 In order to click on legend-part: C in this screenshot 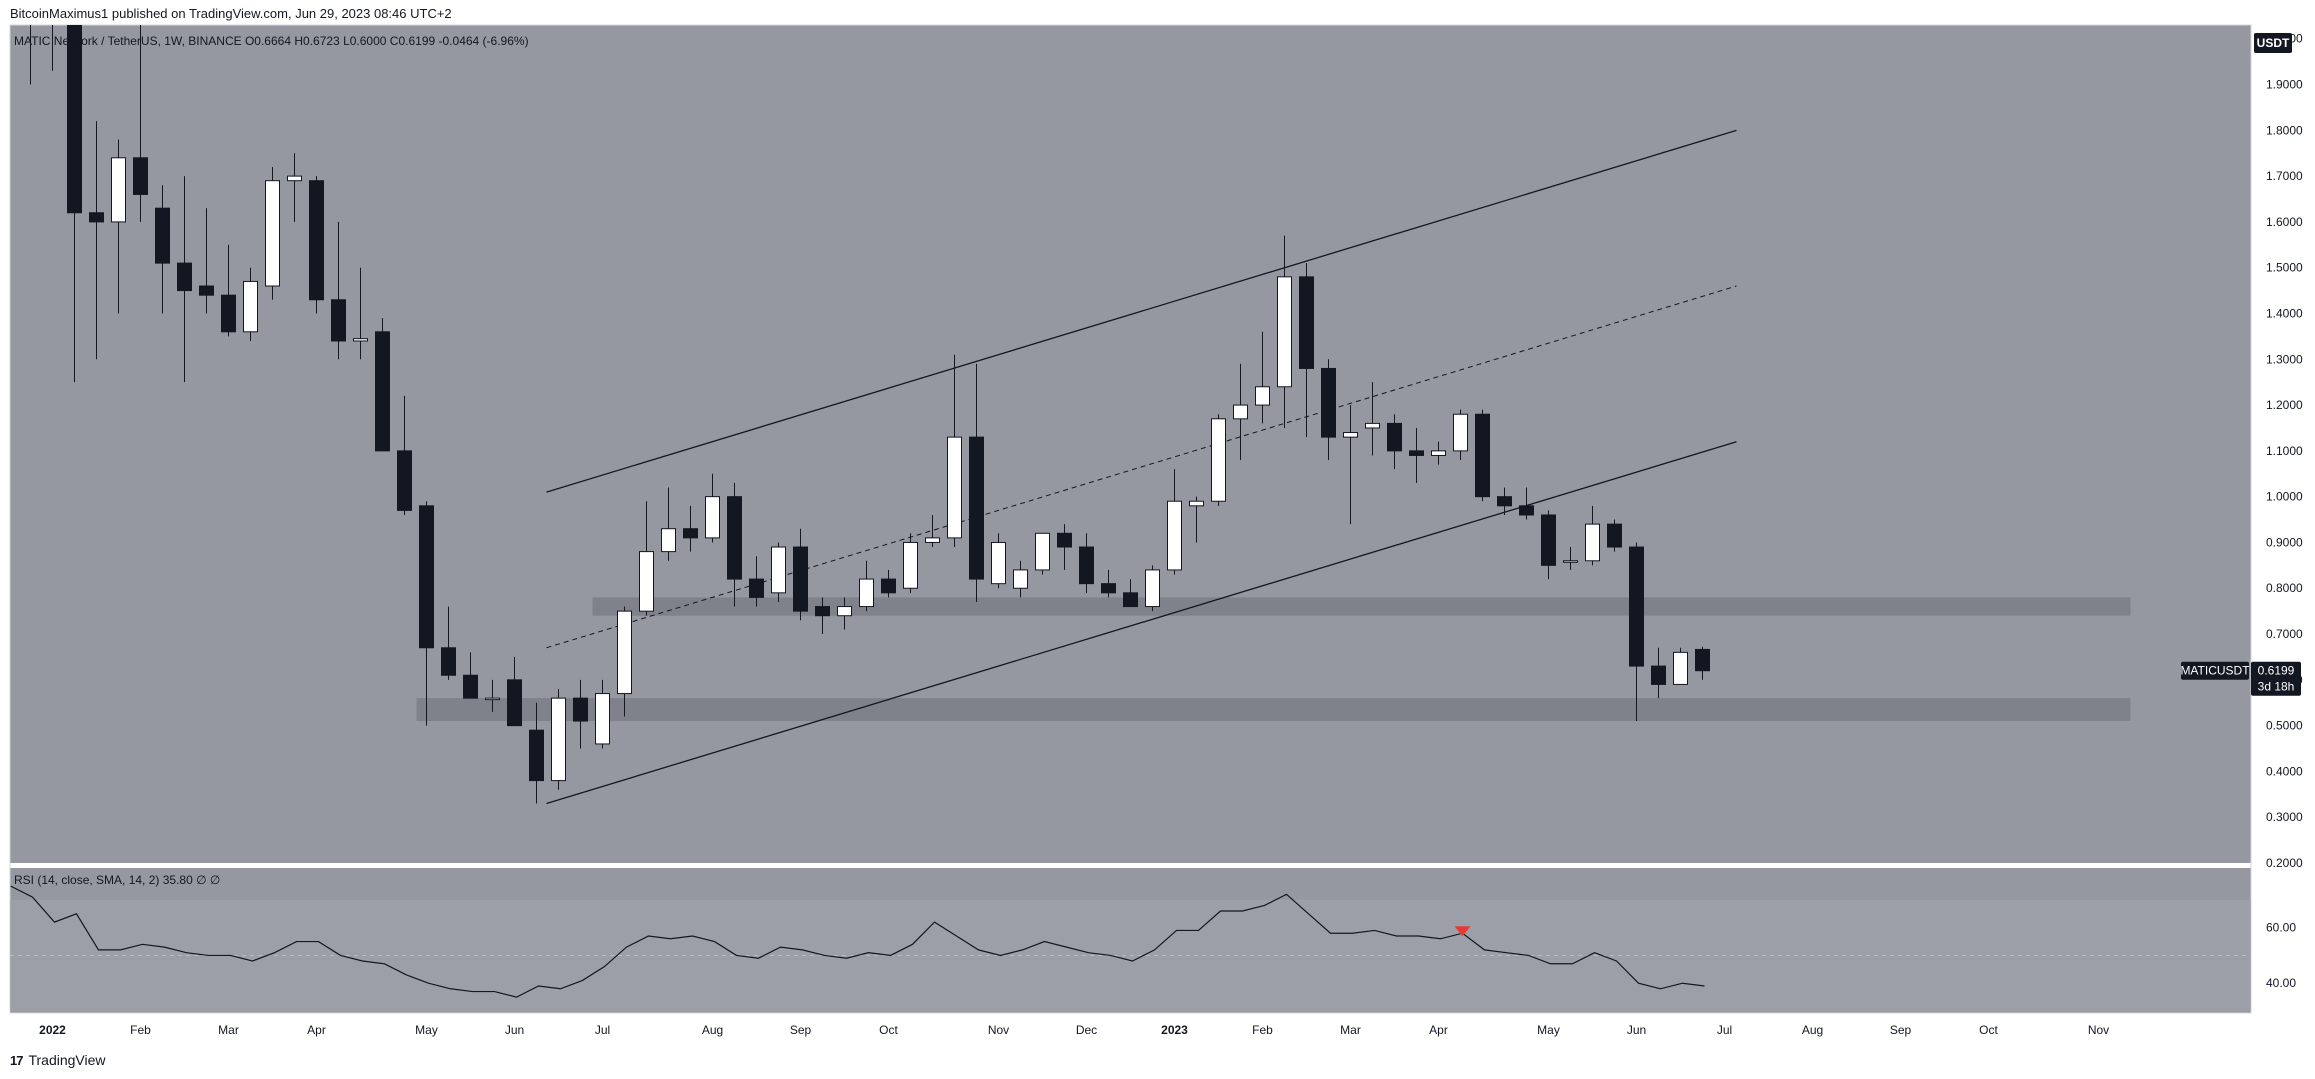, I will do `click(394, 41)`.